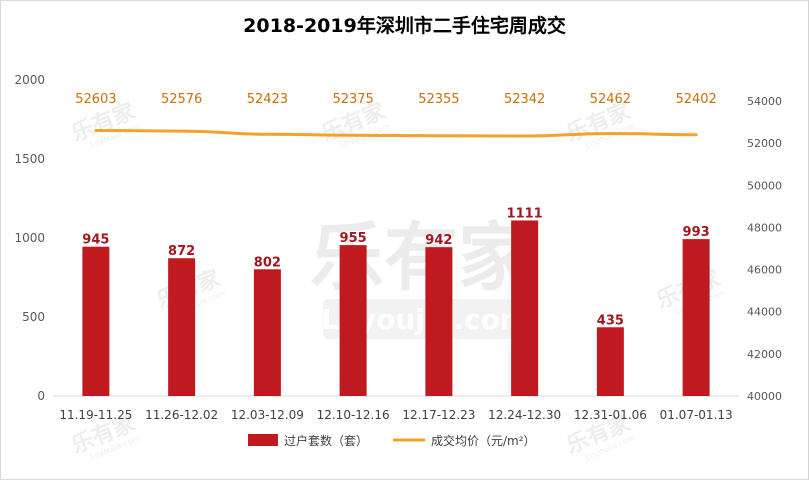 This screenshot has height=482, width=811. I want to click on right-axis-tick-label: 54000, so click(764, 101).